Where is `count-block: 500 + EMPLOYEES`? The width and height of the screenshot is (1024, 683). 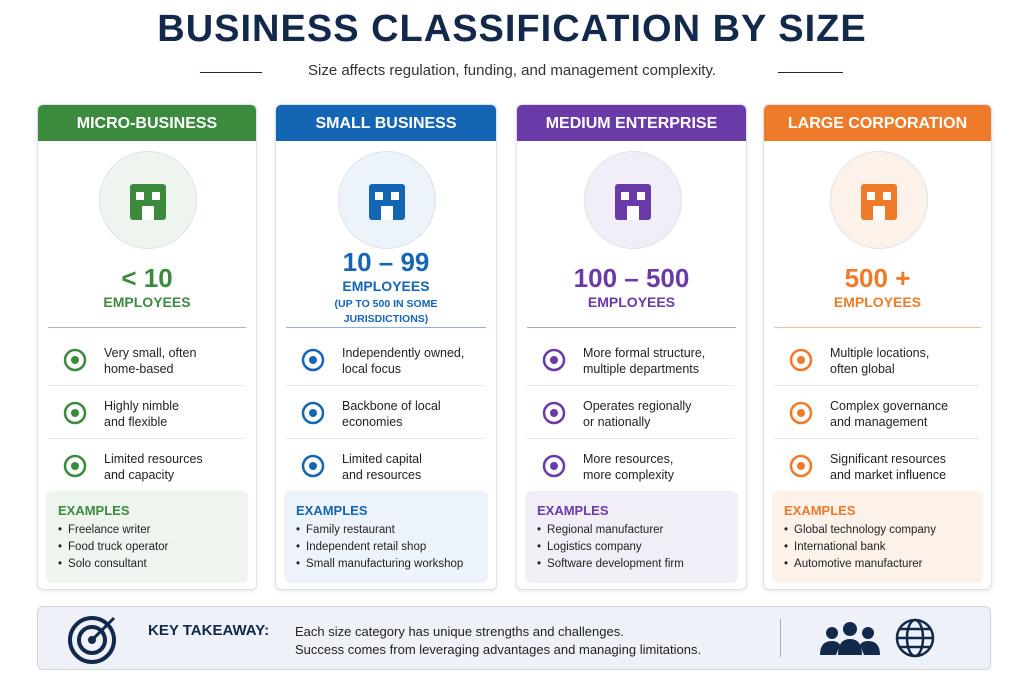 count-block: 500 + EMPLOYEES is located at coordinates (877, 287).